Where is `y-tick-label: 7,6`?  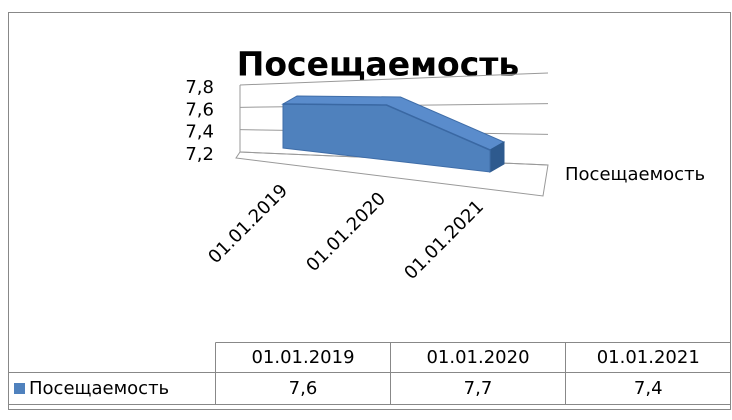
y-tick-label: 7,6 is located at coordinates (199, 109).